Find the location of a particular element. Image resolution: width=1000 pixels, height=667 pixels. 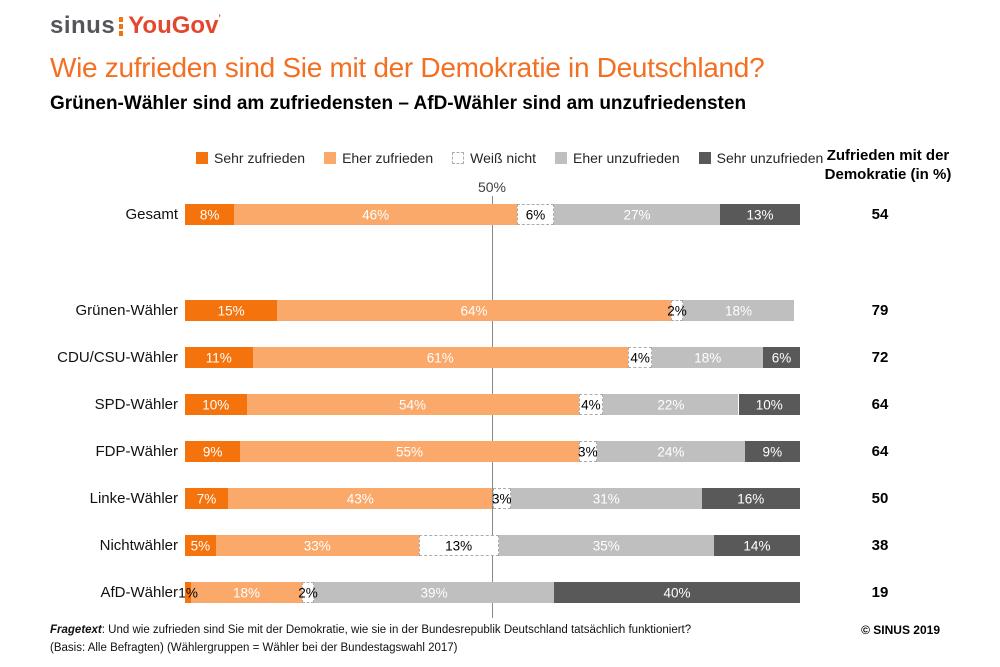

row-label: Grünen-Wähler is located at coordinates (126, 310).